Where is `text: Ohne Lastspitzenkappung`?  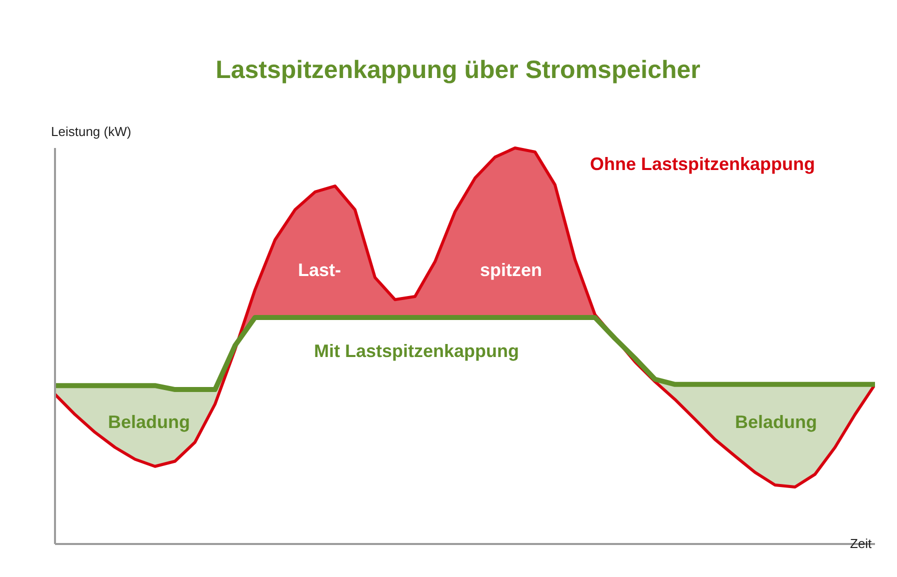
text: Ohne Lastspitzenkappung is located at coordinates (703, 164).